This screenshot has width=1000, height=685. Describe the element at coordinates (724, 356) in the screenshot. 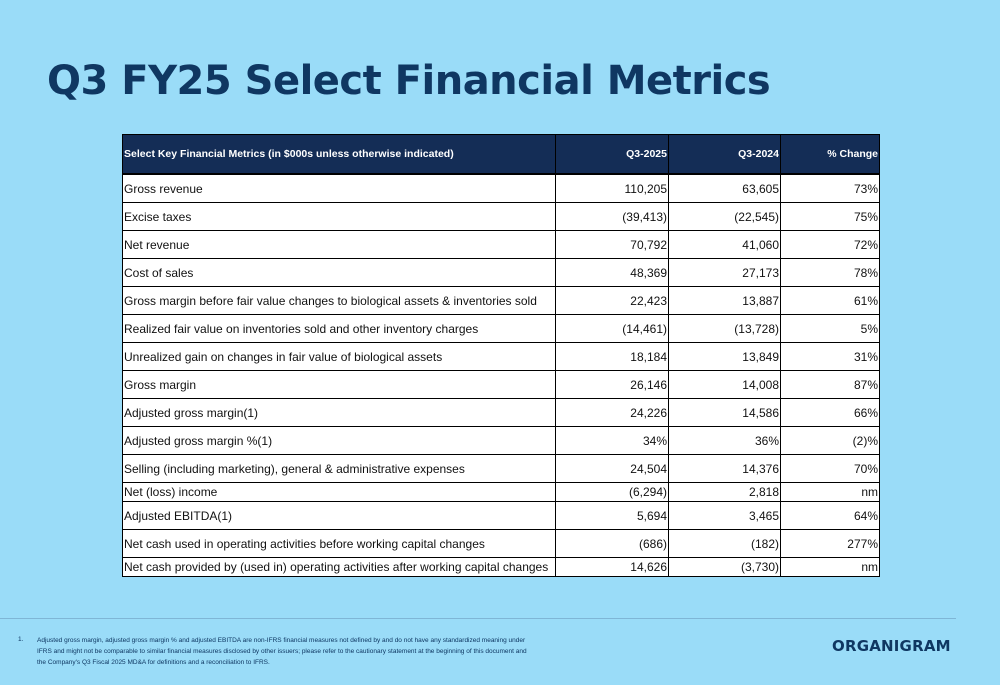

I see `value-q3-2024: 13,849` at that location.